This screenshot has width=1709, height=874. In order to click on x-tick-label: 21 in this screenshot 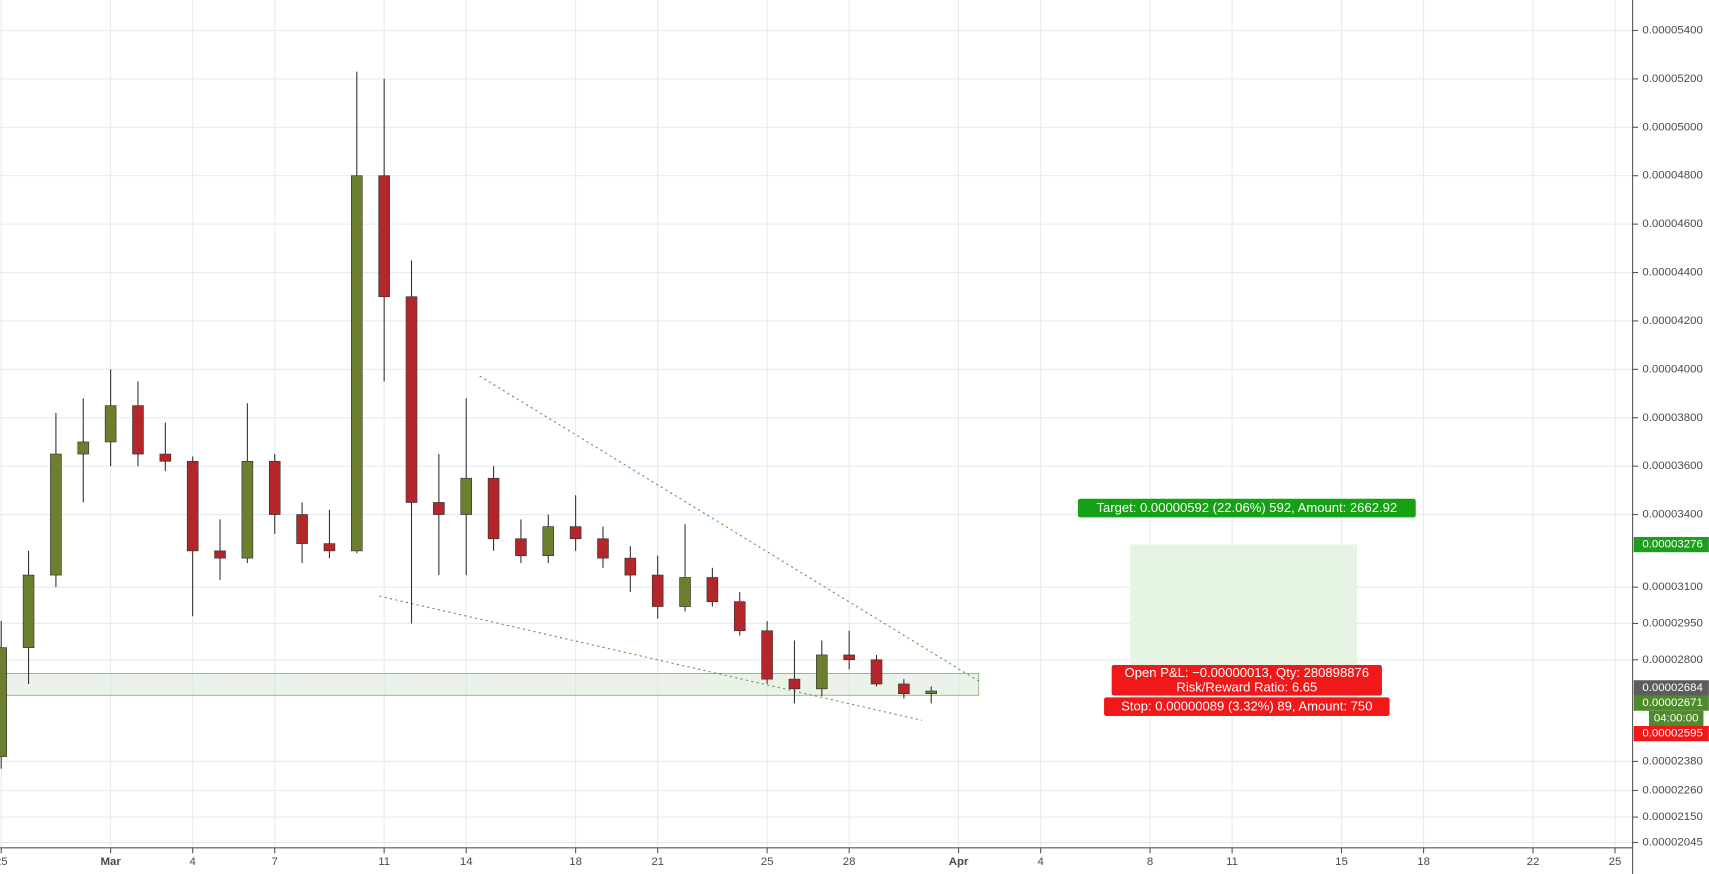, I will do `click(657, 862)`.